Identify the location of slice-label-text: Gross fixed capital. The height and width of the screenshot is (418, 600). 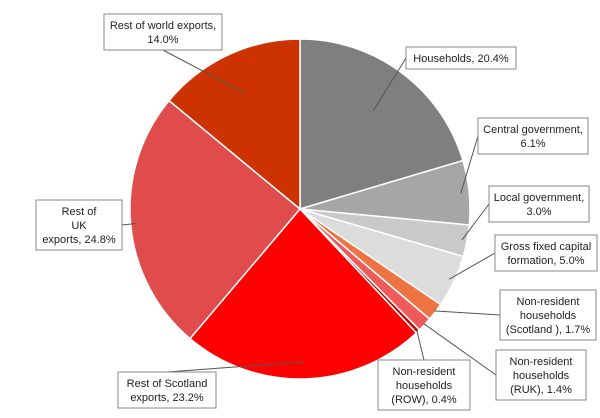
(546, 247).